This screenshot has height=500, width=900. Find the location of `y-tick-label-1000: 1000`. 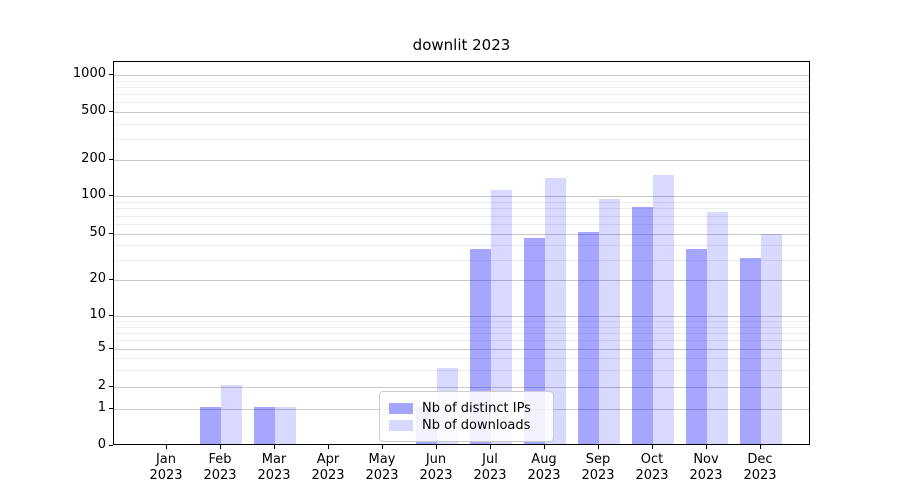

y-tick-label-1000: 1000 is located at coordinates (89, 73).